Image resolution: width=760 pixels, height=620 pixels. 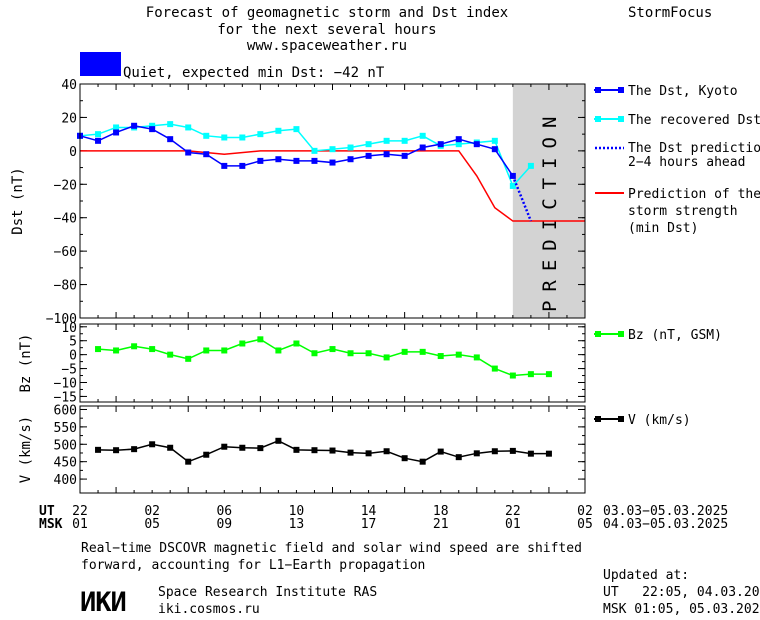 What do you see at coordinates (326, 30) in the screenshot?
I see `chart-title-line-2: for the next several hours` at bounding box center [326, 30].